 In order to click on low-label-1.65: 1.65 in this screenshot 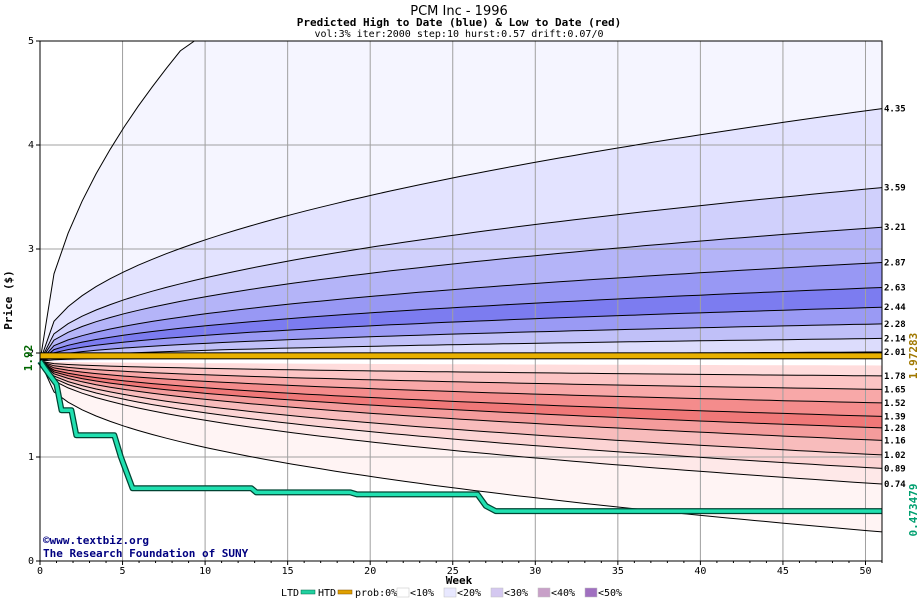, I will do `click(895, 390)`.